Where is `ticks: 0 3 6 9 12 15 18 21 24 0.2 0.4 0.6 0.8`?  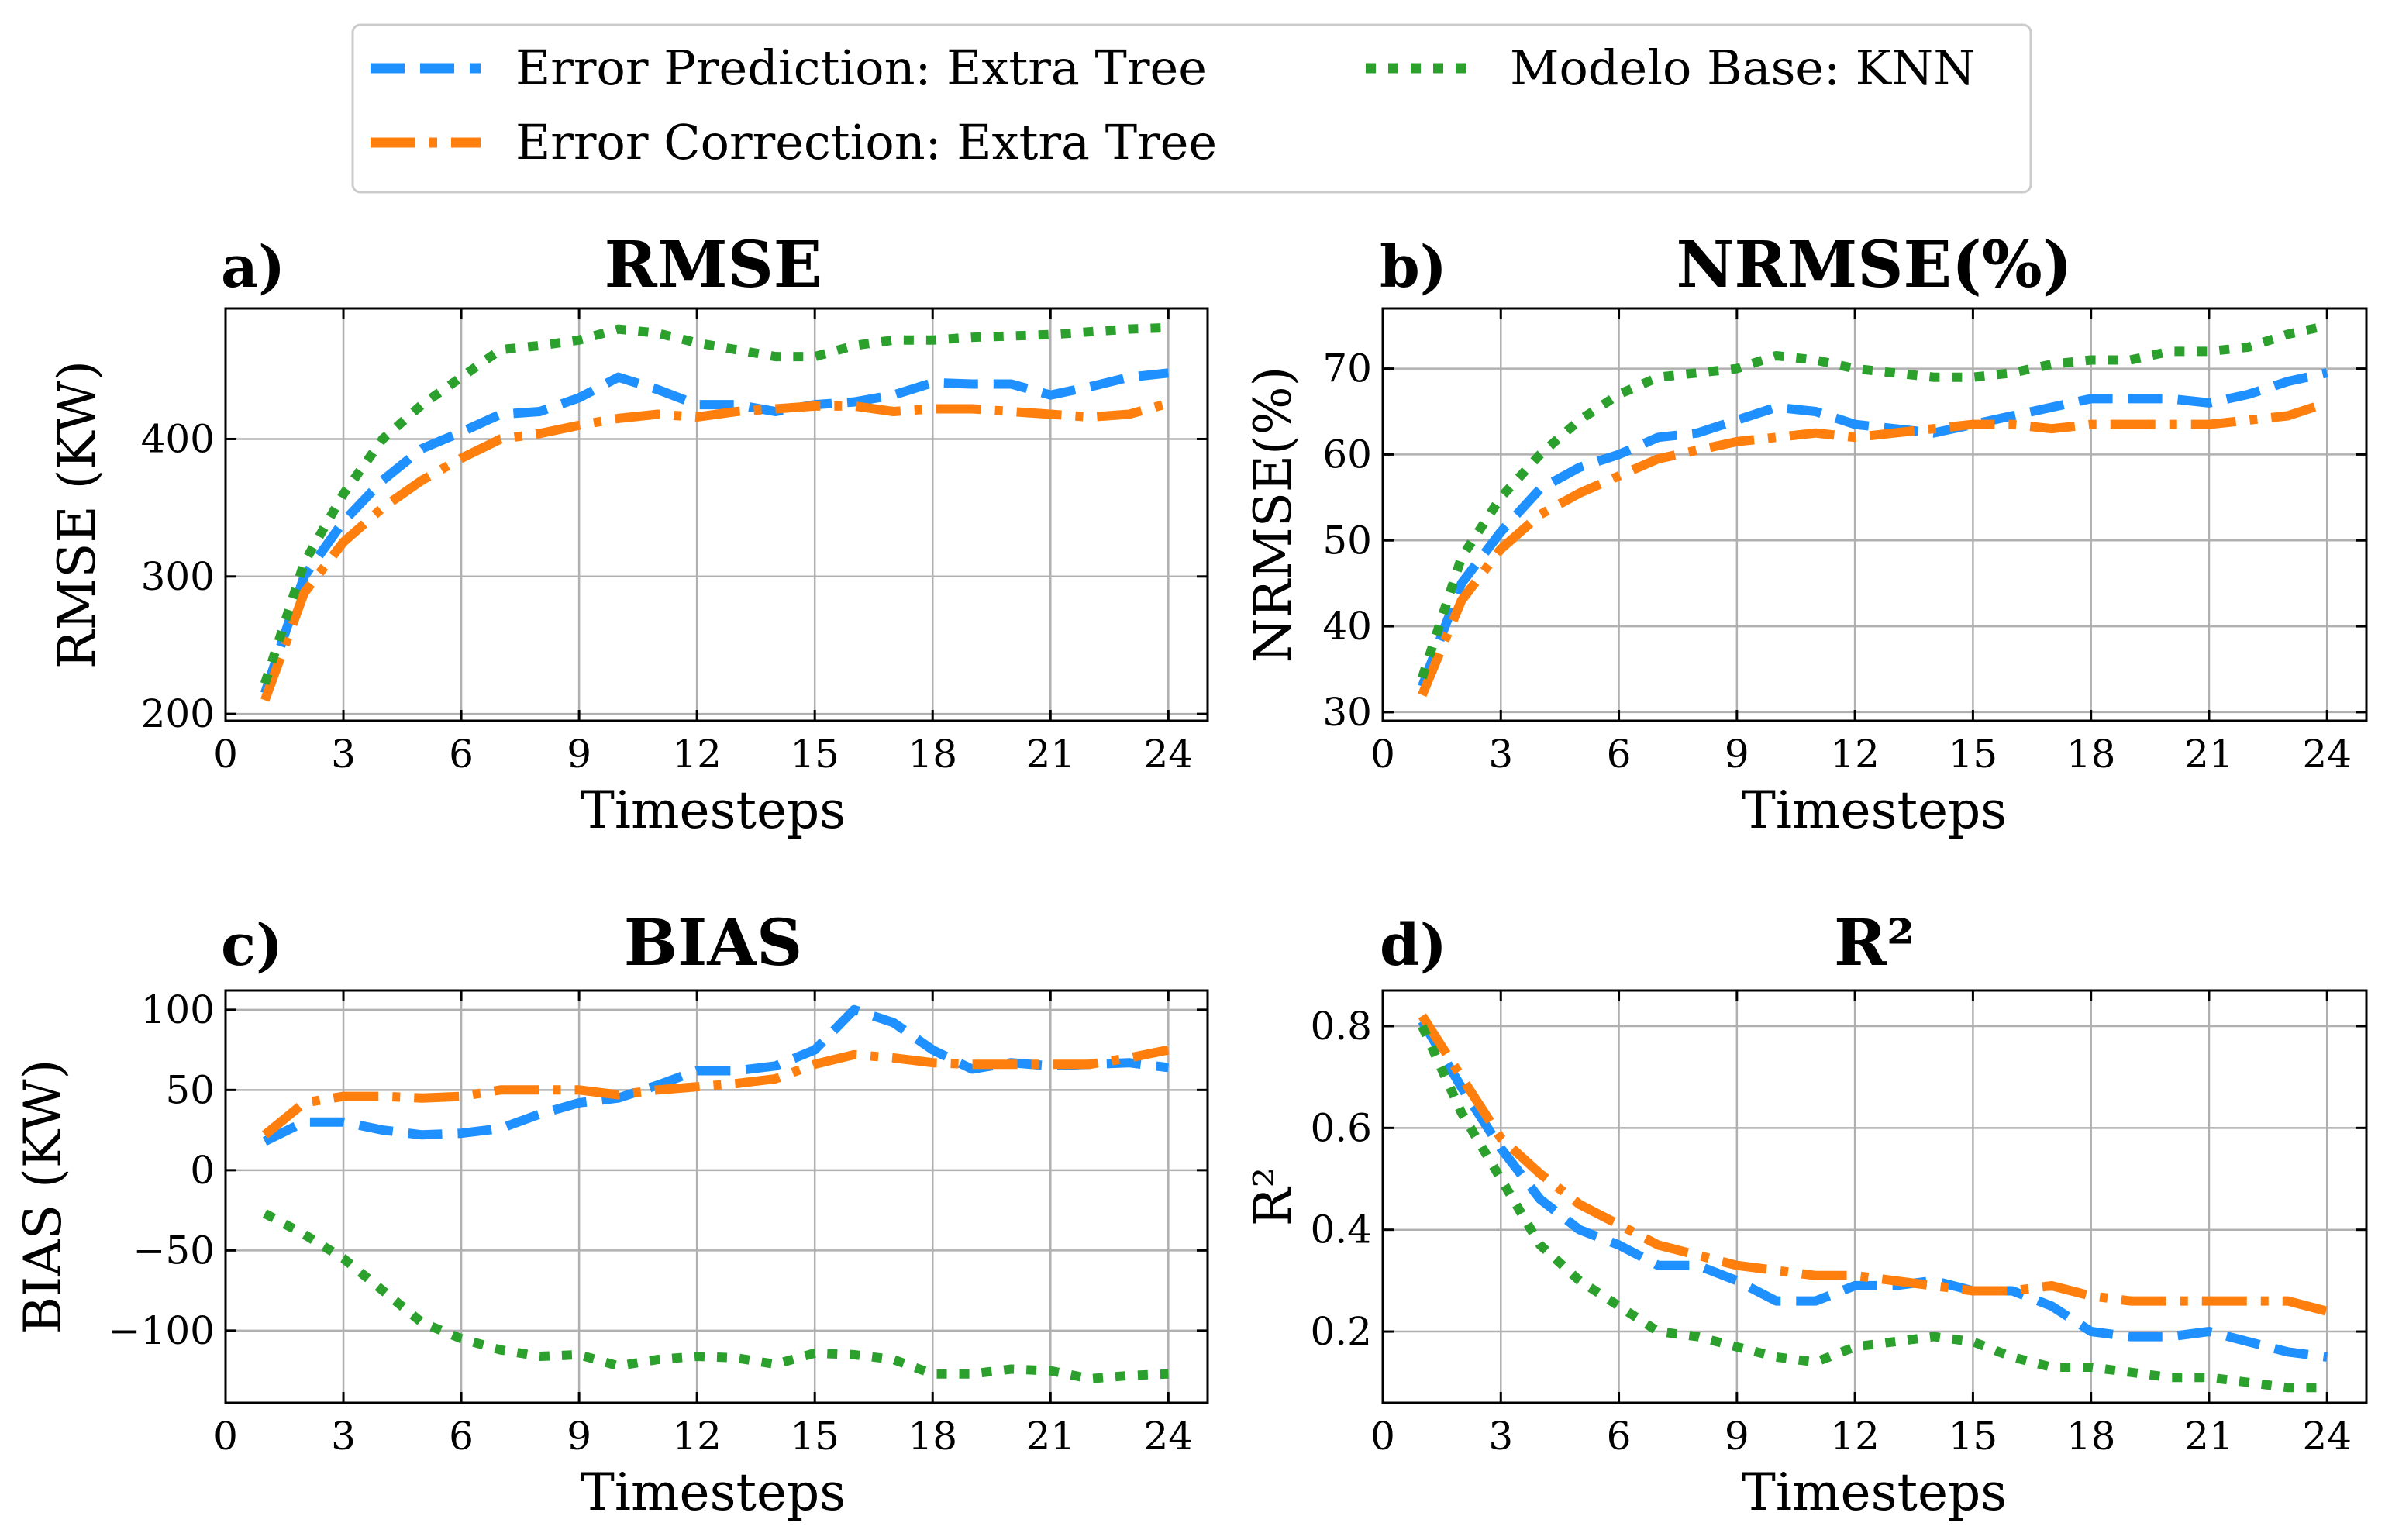 ticks: 0 3 6 9 12 15 18 21 24 0.2 0.4 0.6 0.8 is located at coordinates (1838, 1224).